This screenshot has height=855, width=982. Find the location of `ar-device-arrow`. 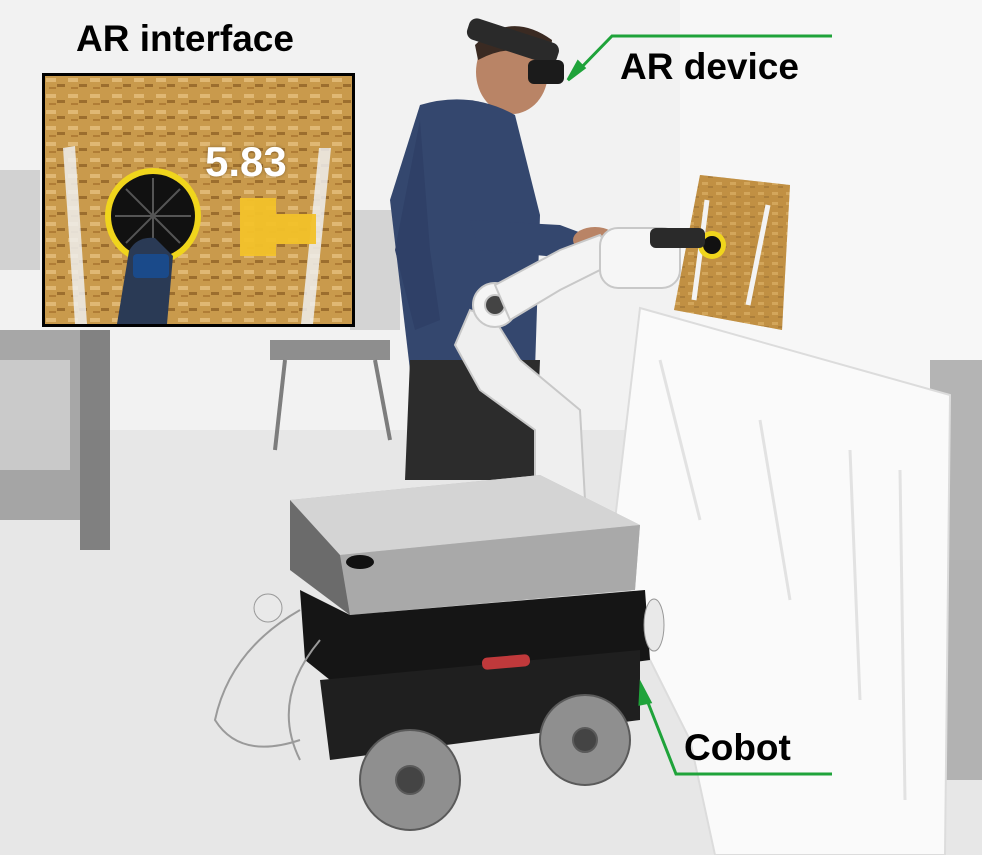

ar-device-arrow is located at coordinates (699, 58).